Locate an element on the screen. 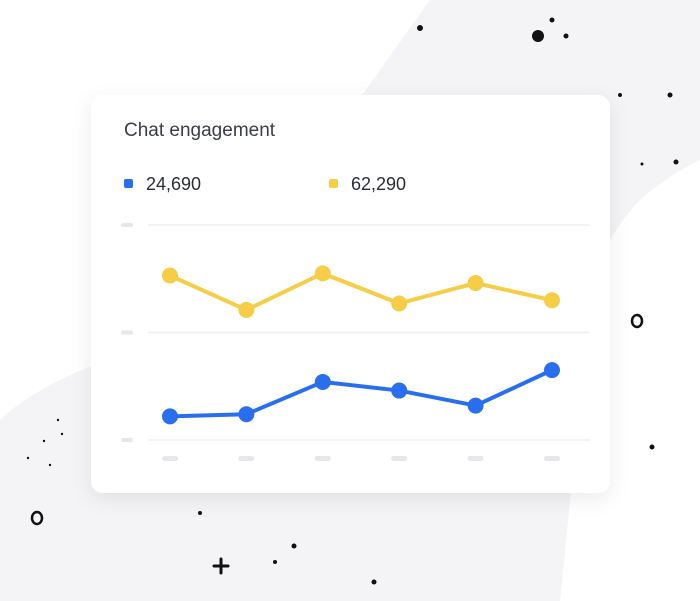 This screenshot has height=601, width=700. legend-label: 24,690 is located at coordinates (173, 184).